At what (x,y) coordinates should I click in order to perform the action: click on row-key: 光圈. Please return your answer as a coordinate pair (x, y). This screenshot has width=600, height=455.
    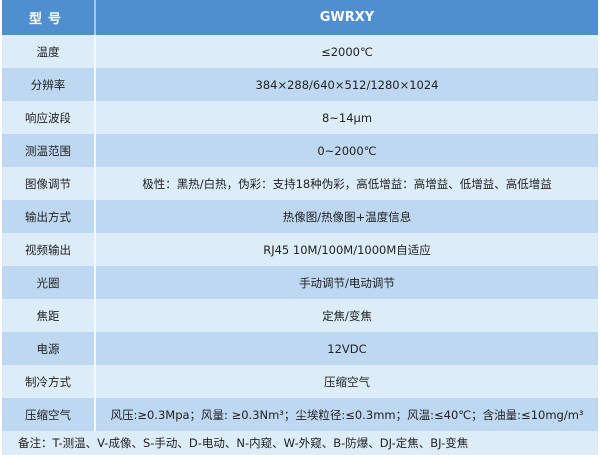
    Looking at the image, I should click on (49, 282).